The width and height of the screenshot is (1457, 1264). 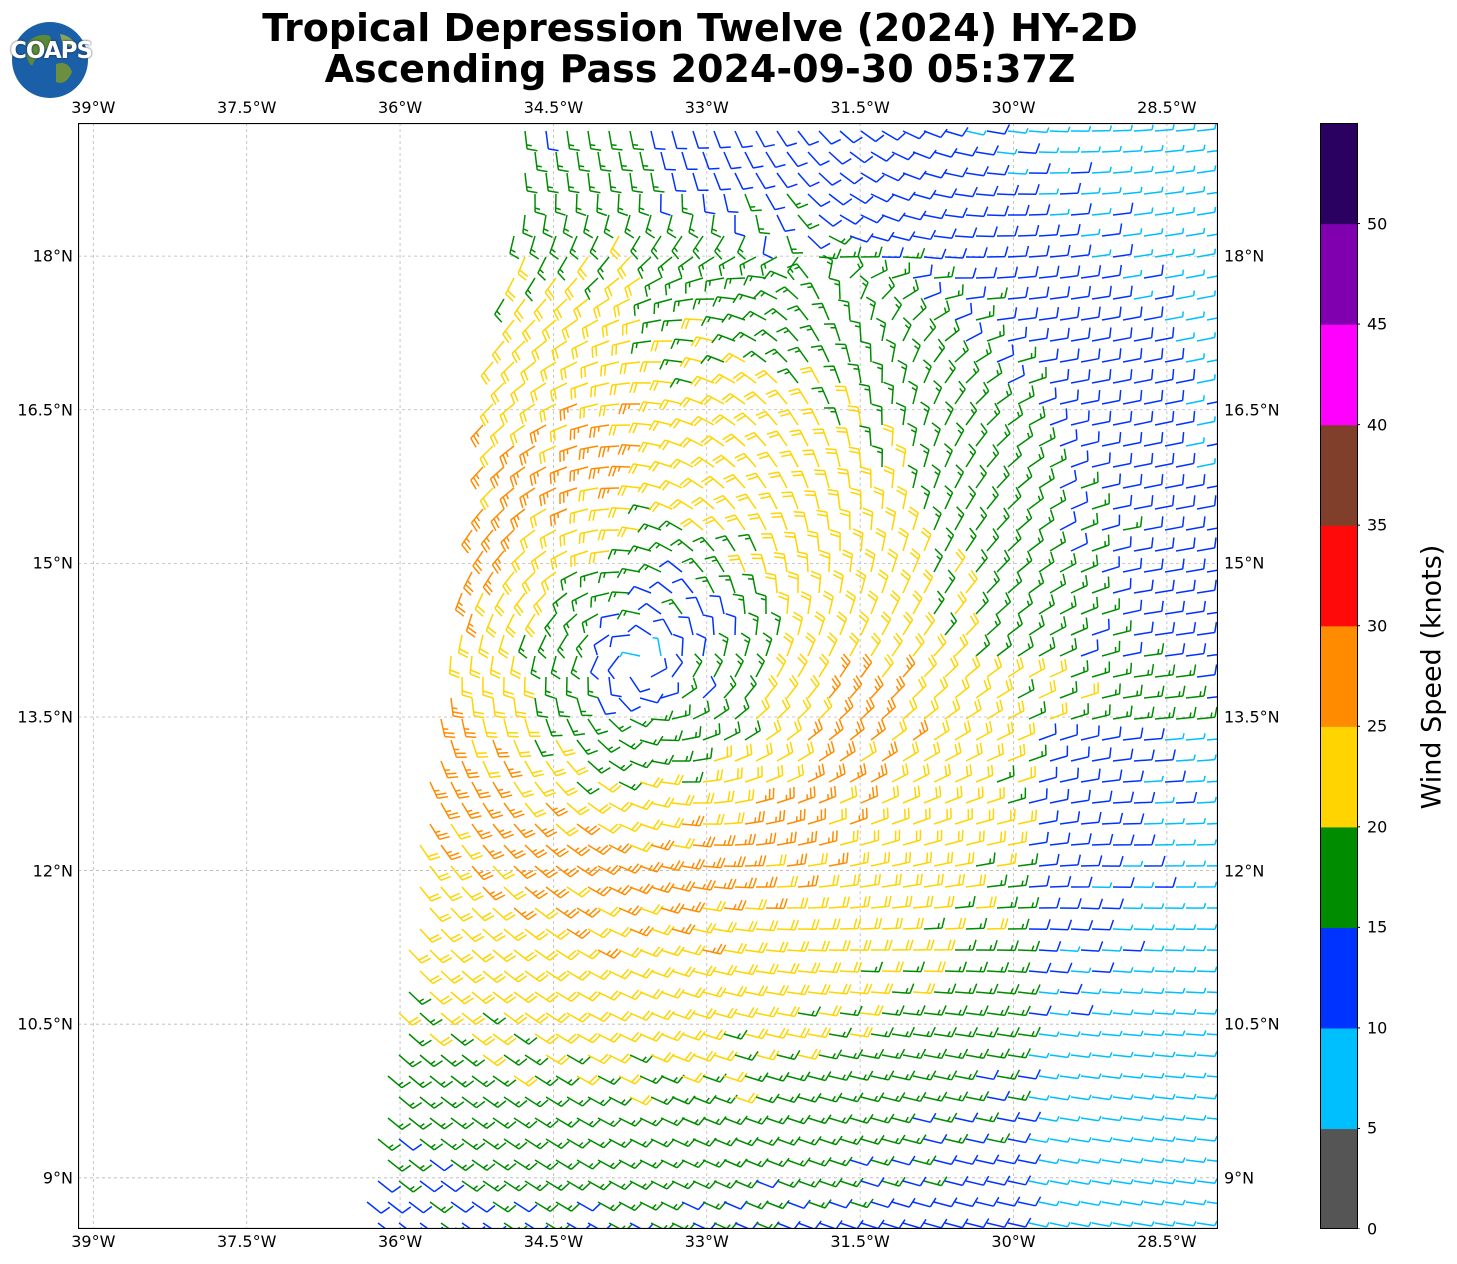 What do you see at coordinates (1377, 425) in the screenshot?
I see `colorbar-tick-label: 40` at bounding box center [1377, 425].